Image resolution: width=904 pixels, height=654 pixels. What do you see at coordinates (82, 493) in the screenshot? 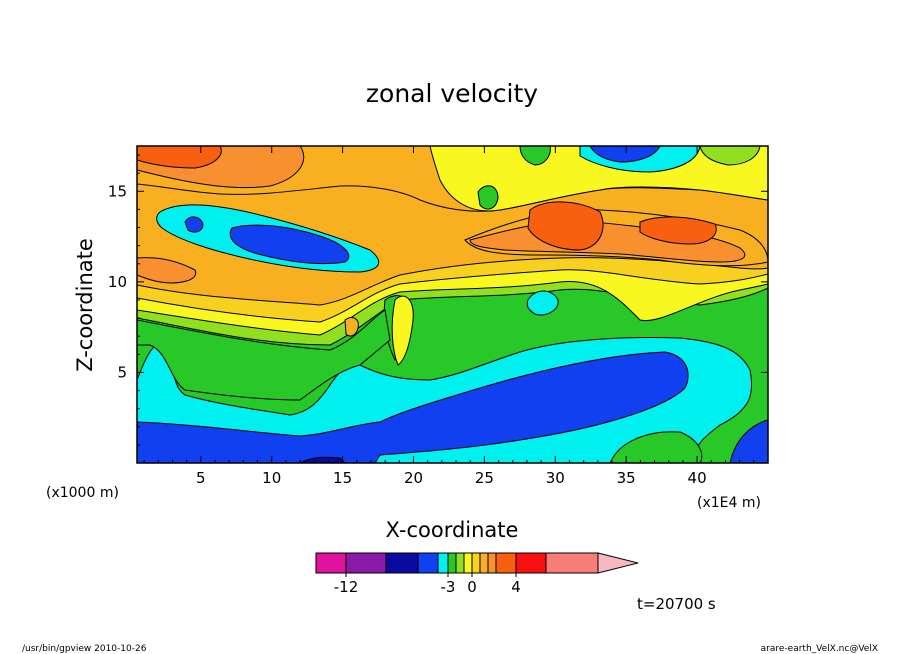
I see `y-unit-label: (x1000 m)` at bounding box center [82, 493].